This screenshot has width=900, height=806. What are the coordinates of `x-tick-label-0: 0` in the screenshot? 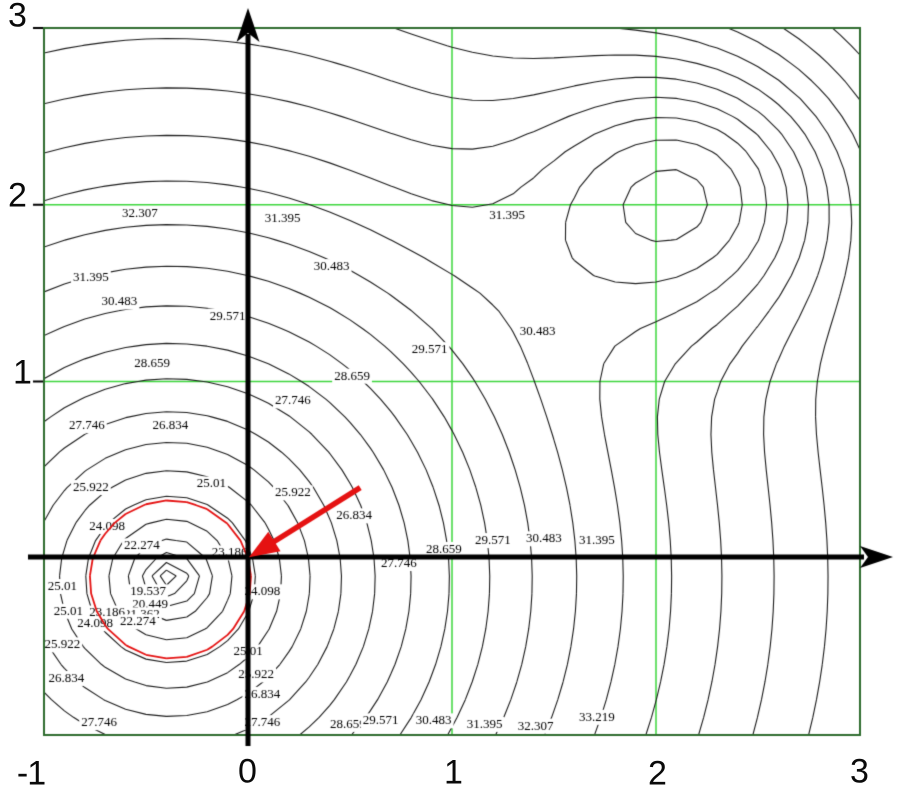 It's located at (247, 771).